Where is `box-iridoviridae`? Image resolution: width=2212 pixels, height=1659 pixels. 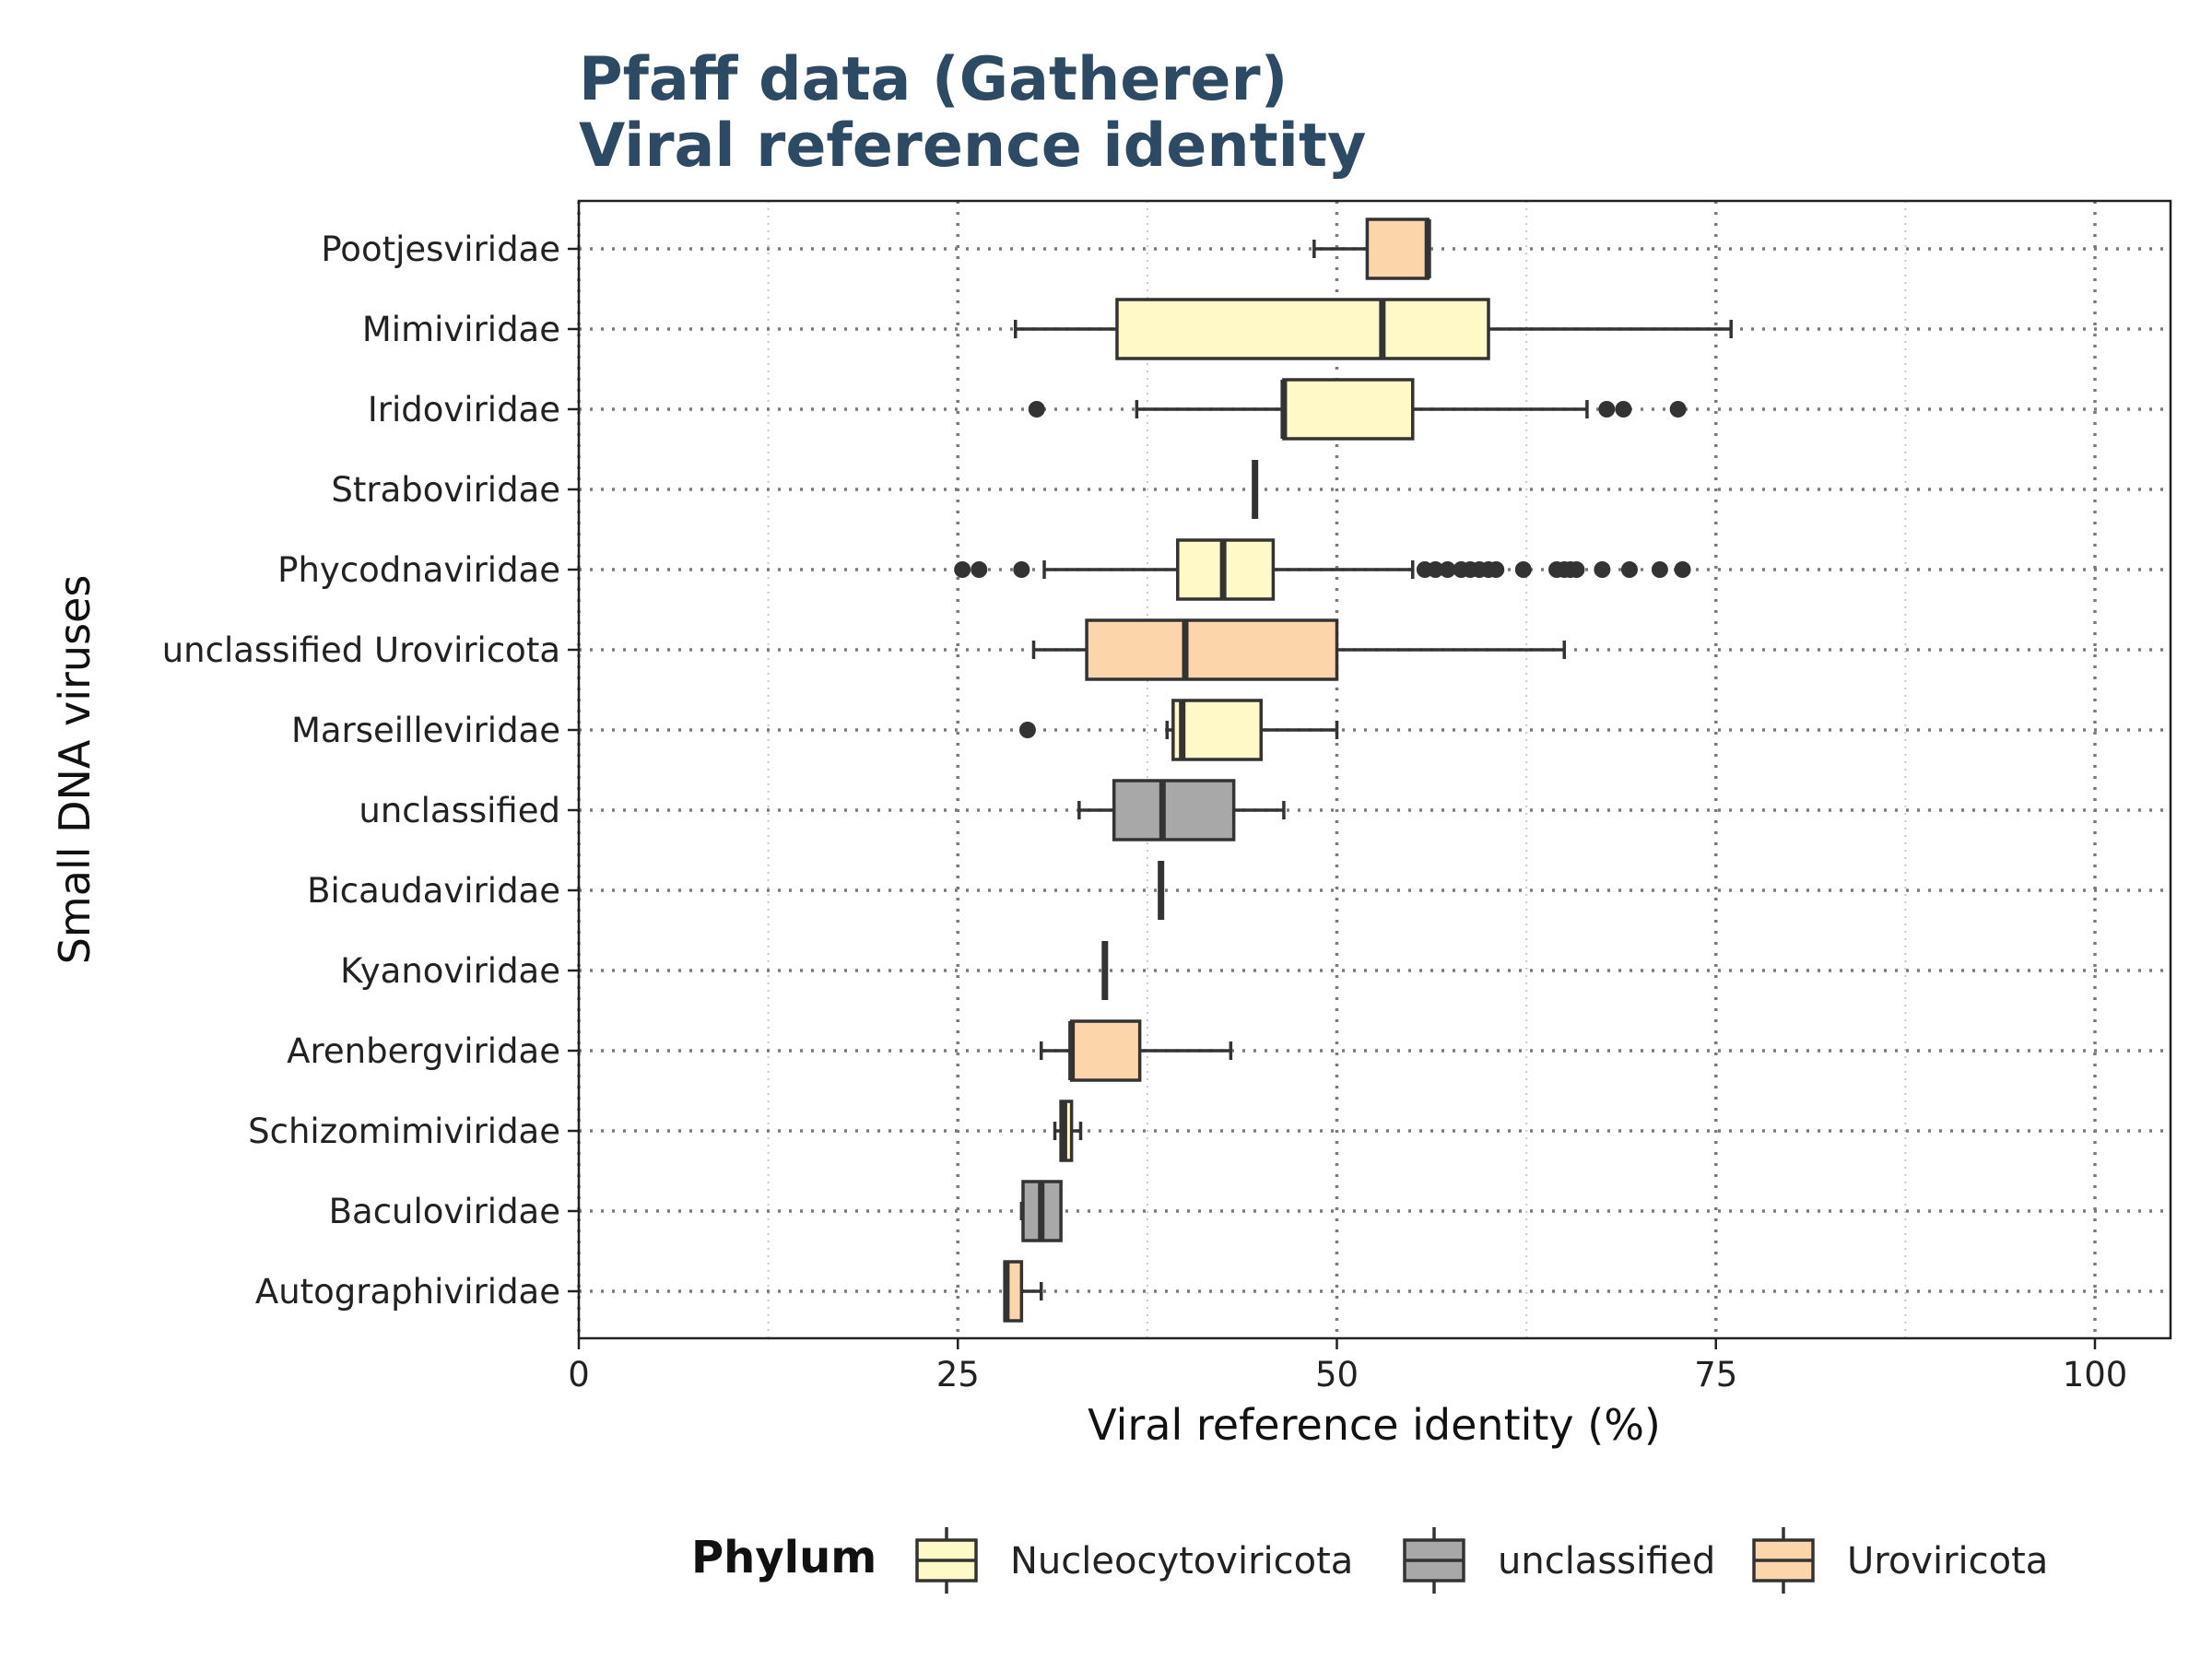
box-iridoviridae is located at coordinates (1357, 409).